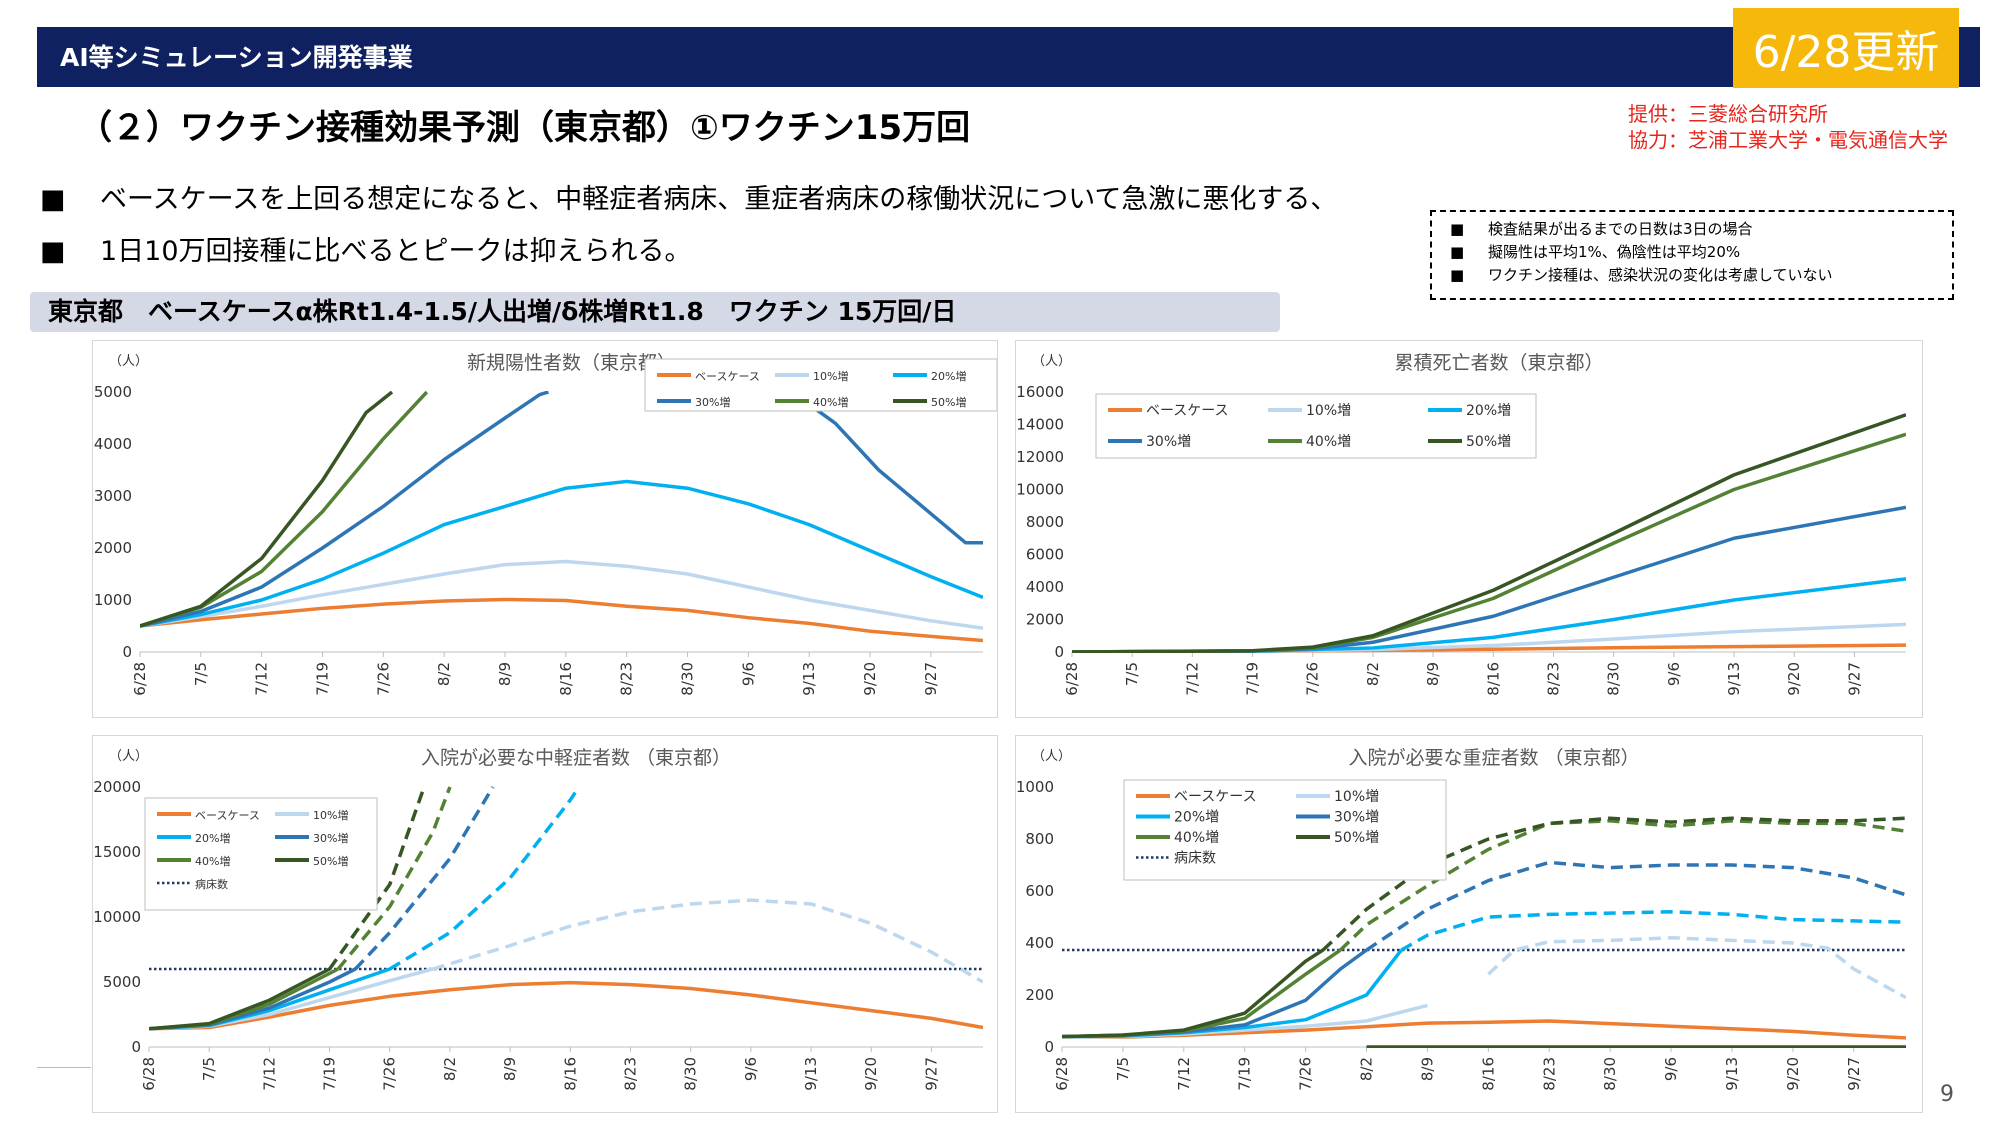  Describe the element at coordinates (1614, 252) in the screenshot. I see `note-2-text: 擬陽性は平均1%、偽陰性は平均20%` at that location.